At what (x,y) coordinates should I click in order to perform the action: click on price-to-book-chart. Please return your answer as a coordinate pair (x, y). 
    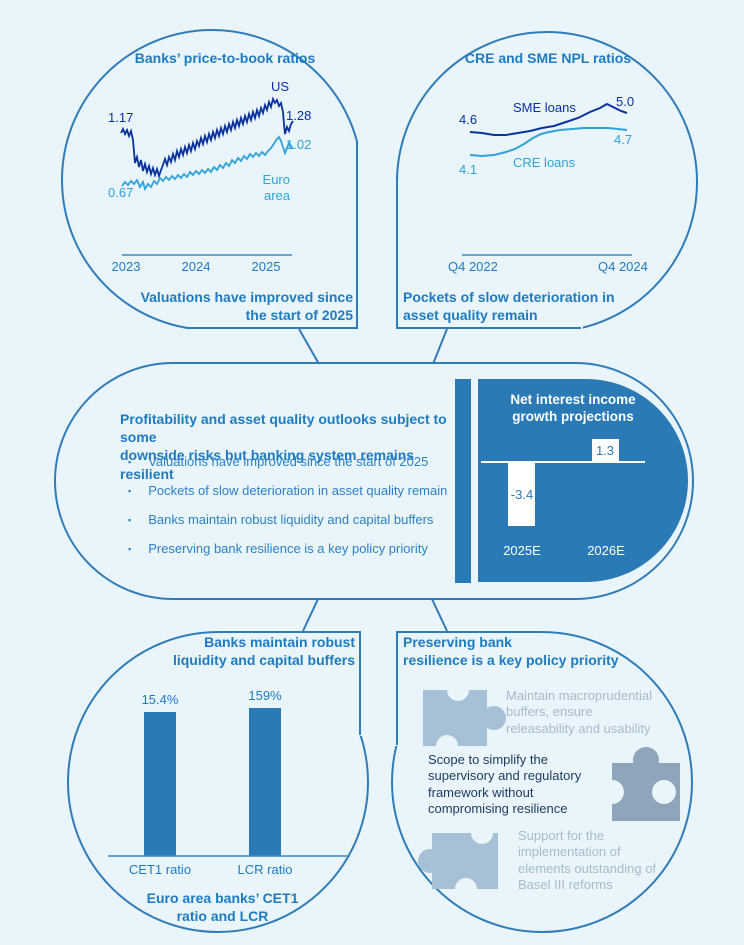
    Looking at the image, I should click on (207, 176).